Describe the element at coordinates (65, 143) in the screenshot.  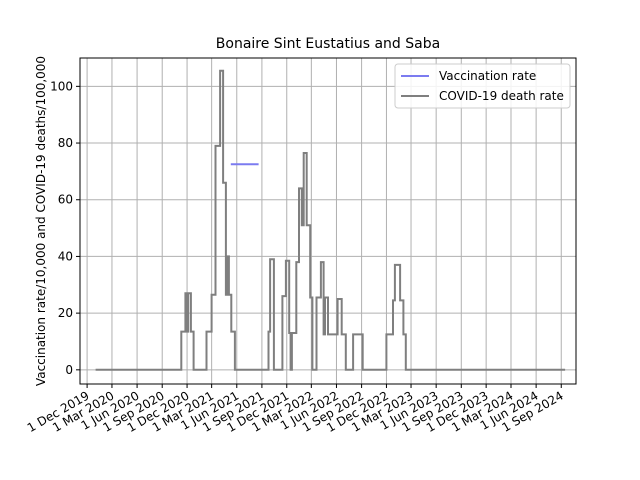
I see `y-tick-label: 80` at that location.